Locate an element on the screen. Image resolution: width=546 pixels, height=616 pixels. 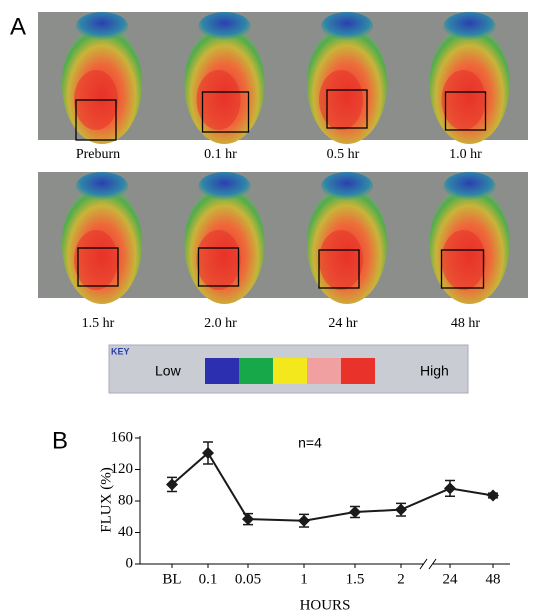
image-label: 1.0 hr is located at coordinates (465, 154).